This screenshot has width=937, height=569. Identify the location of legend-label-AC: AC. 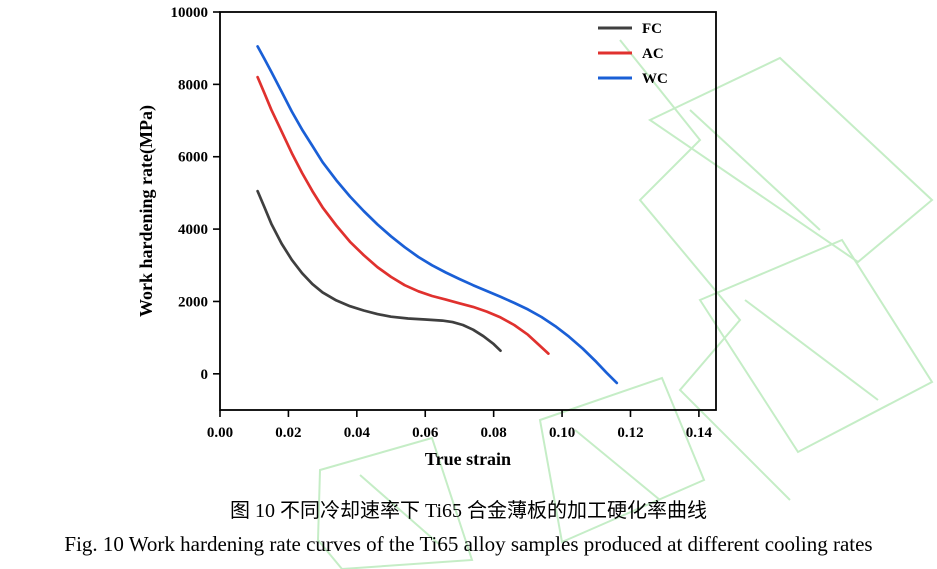
(653, 54).